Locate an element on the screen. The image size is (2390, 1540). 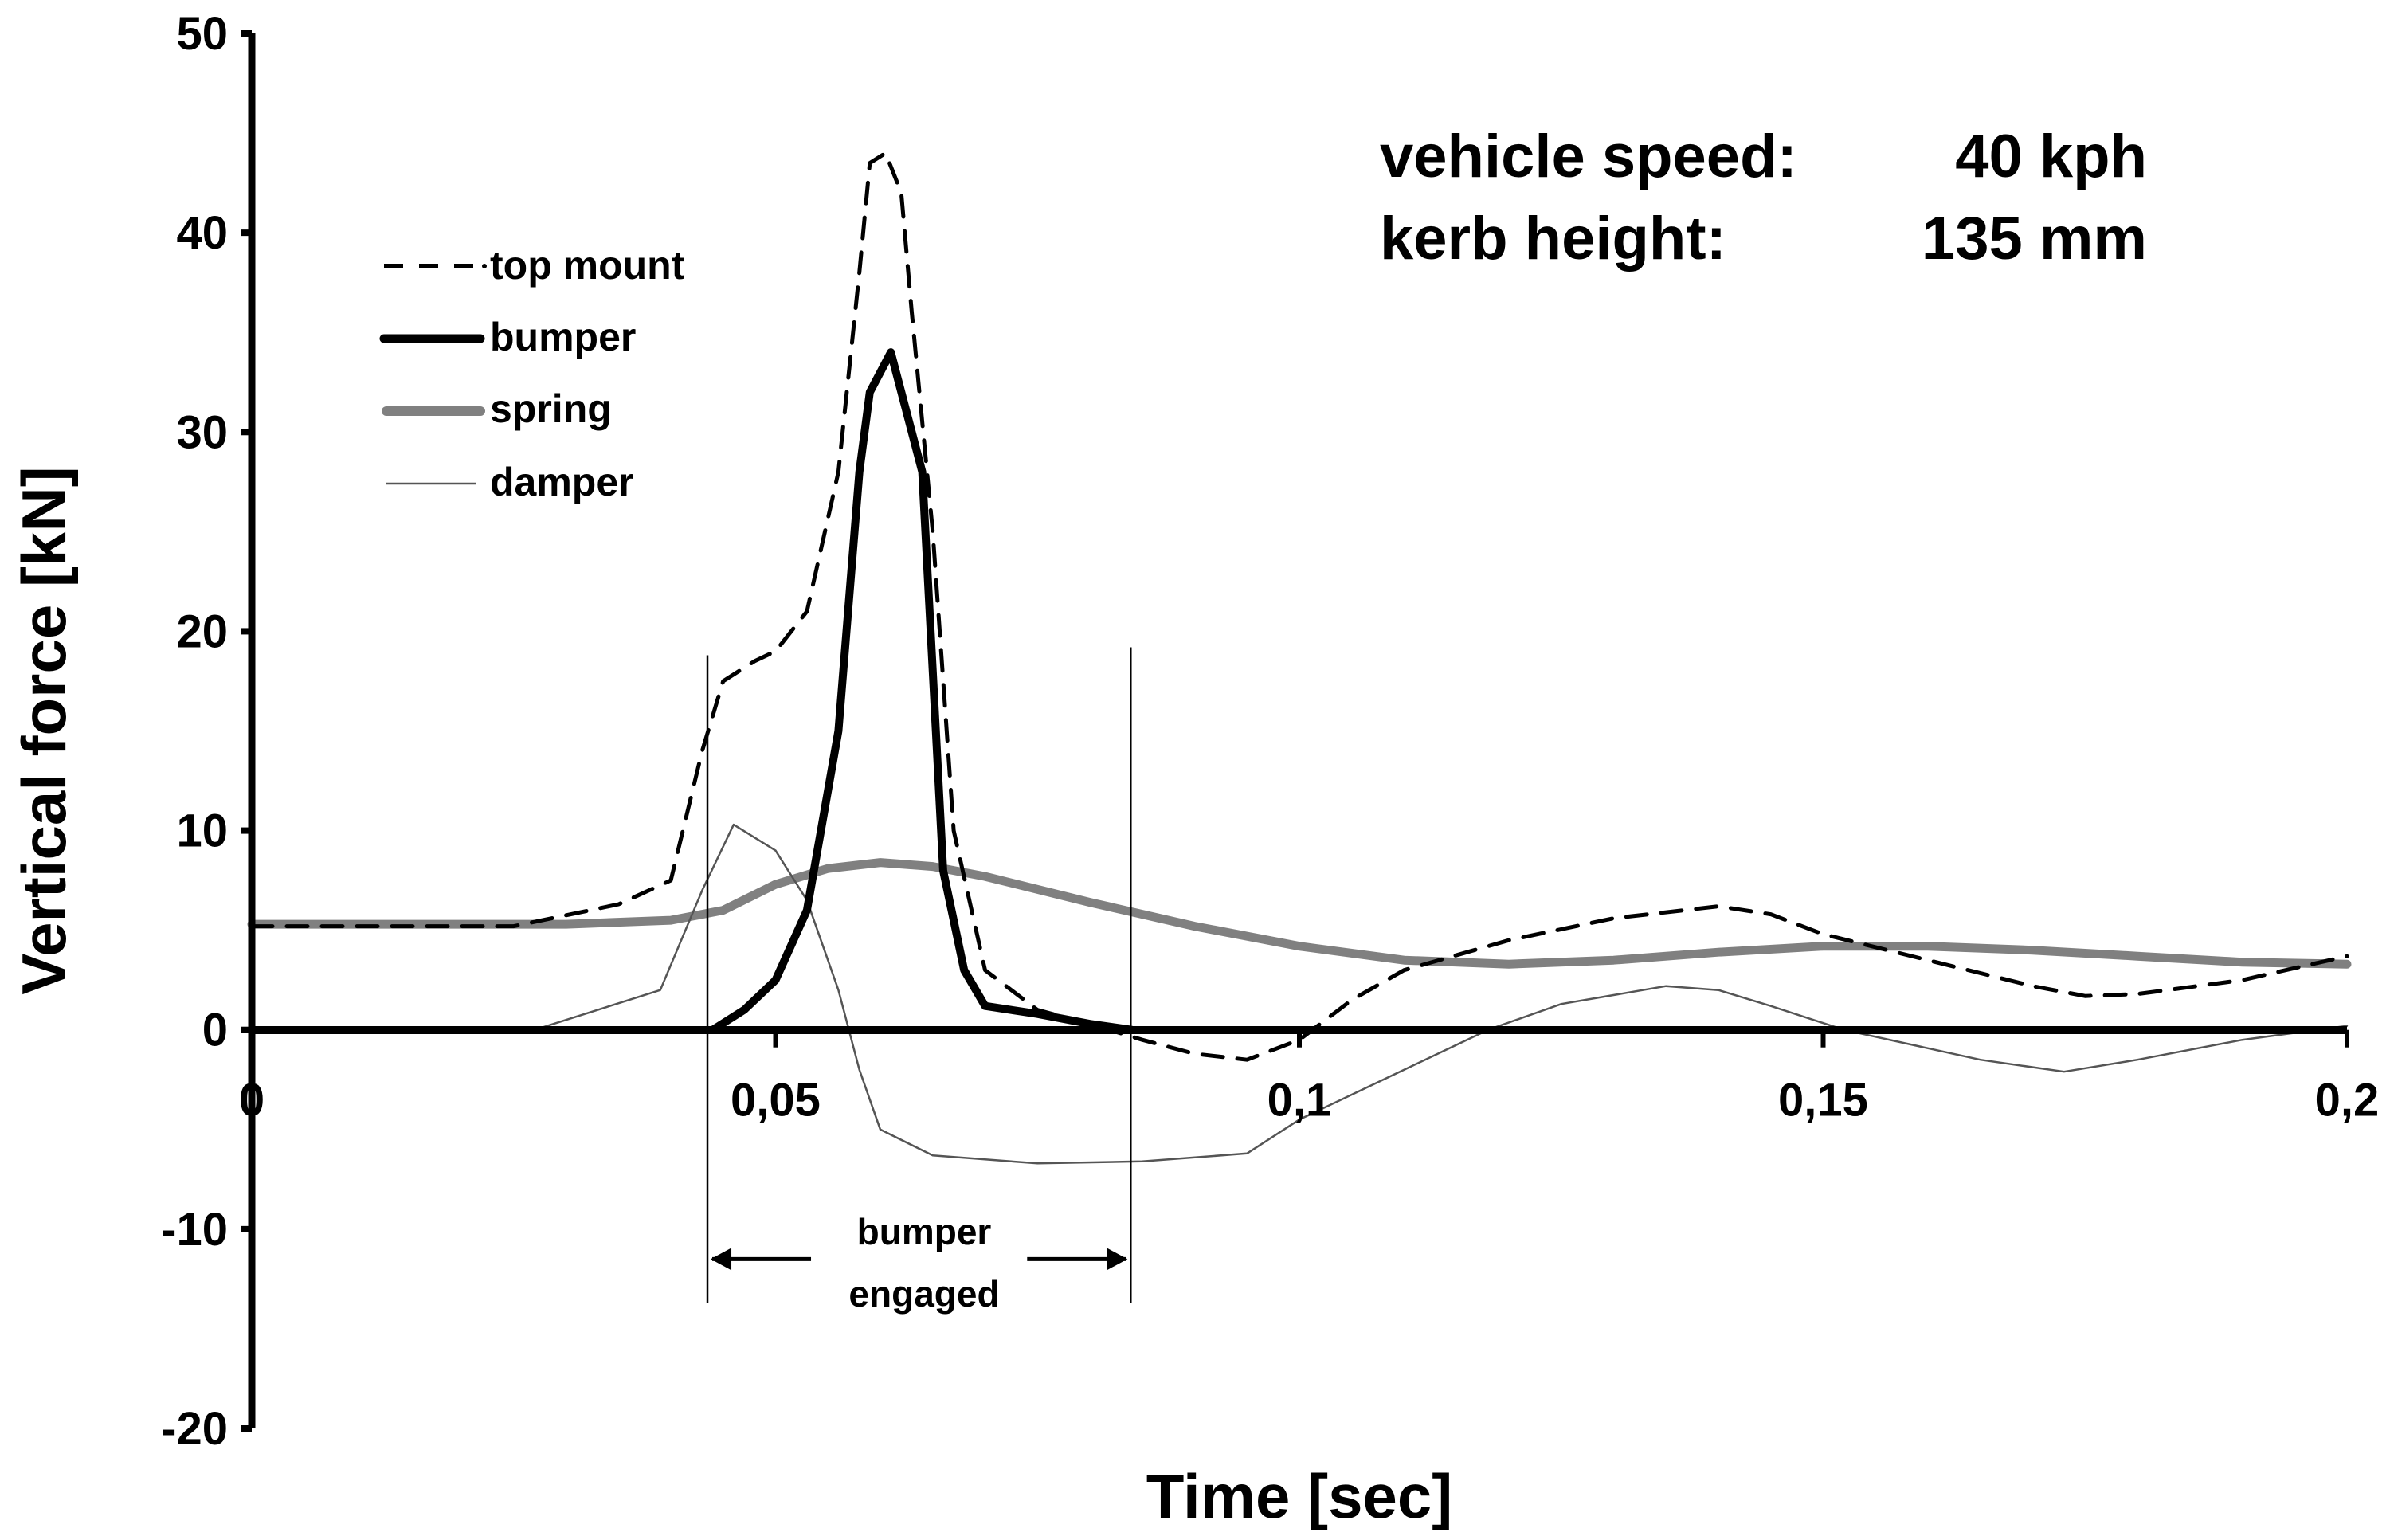
x-tick-label: 0,15 is located at coordinates (1823, 1101).